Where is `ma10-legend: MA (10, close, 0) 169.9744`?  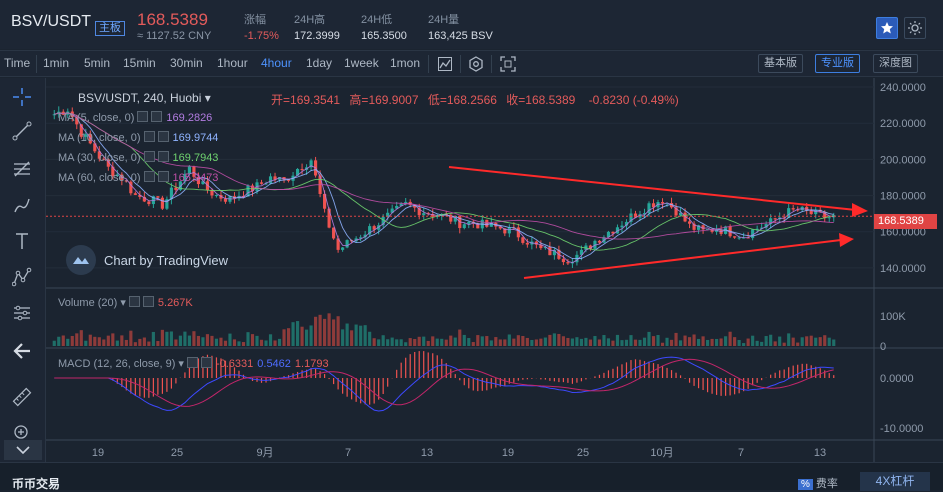 ma10-legend: MA (10, close, 0) 169.9744 is located at coordinates (138, 137).